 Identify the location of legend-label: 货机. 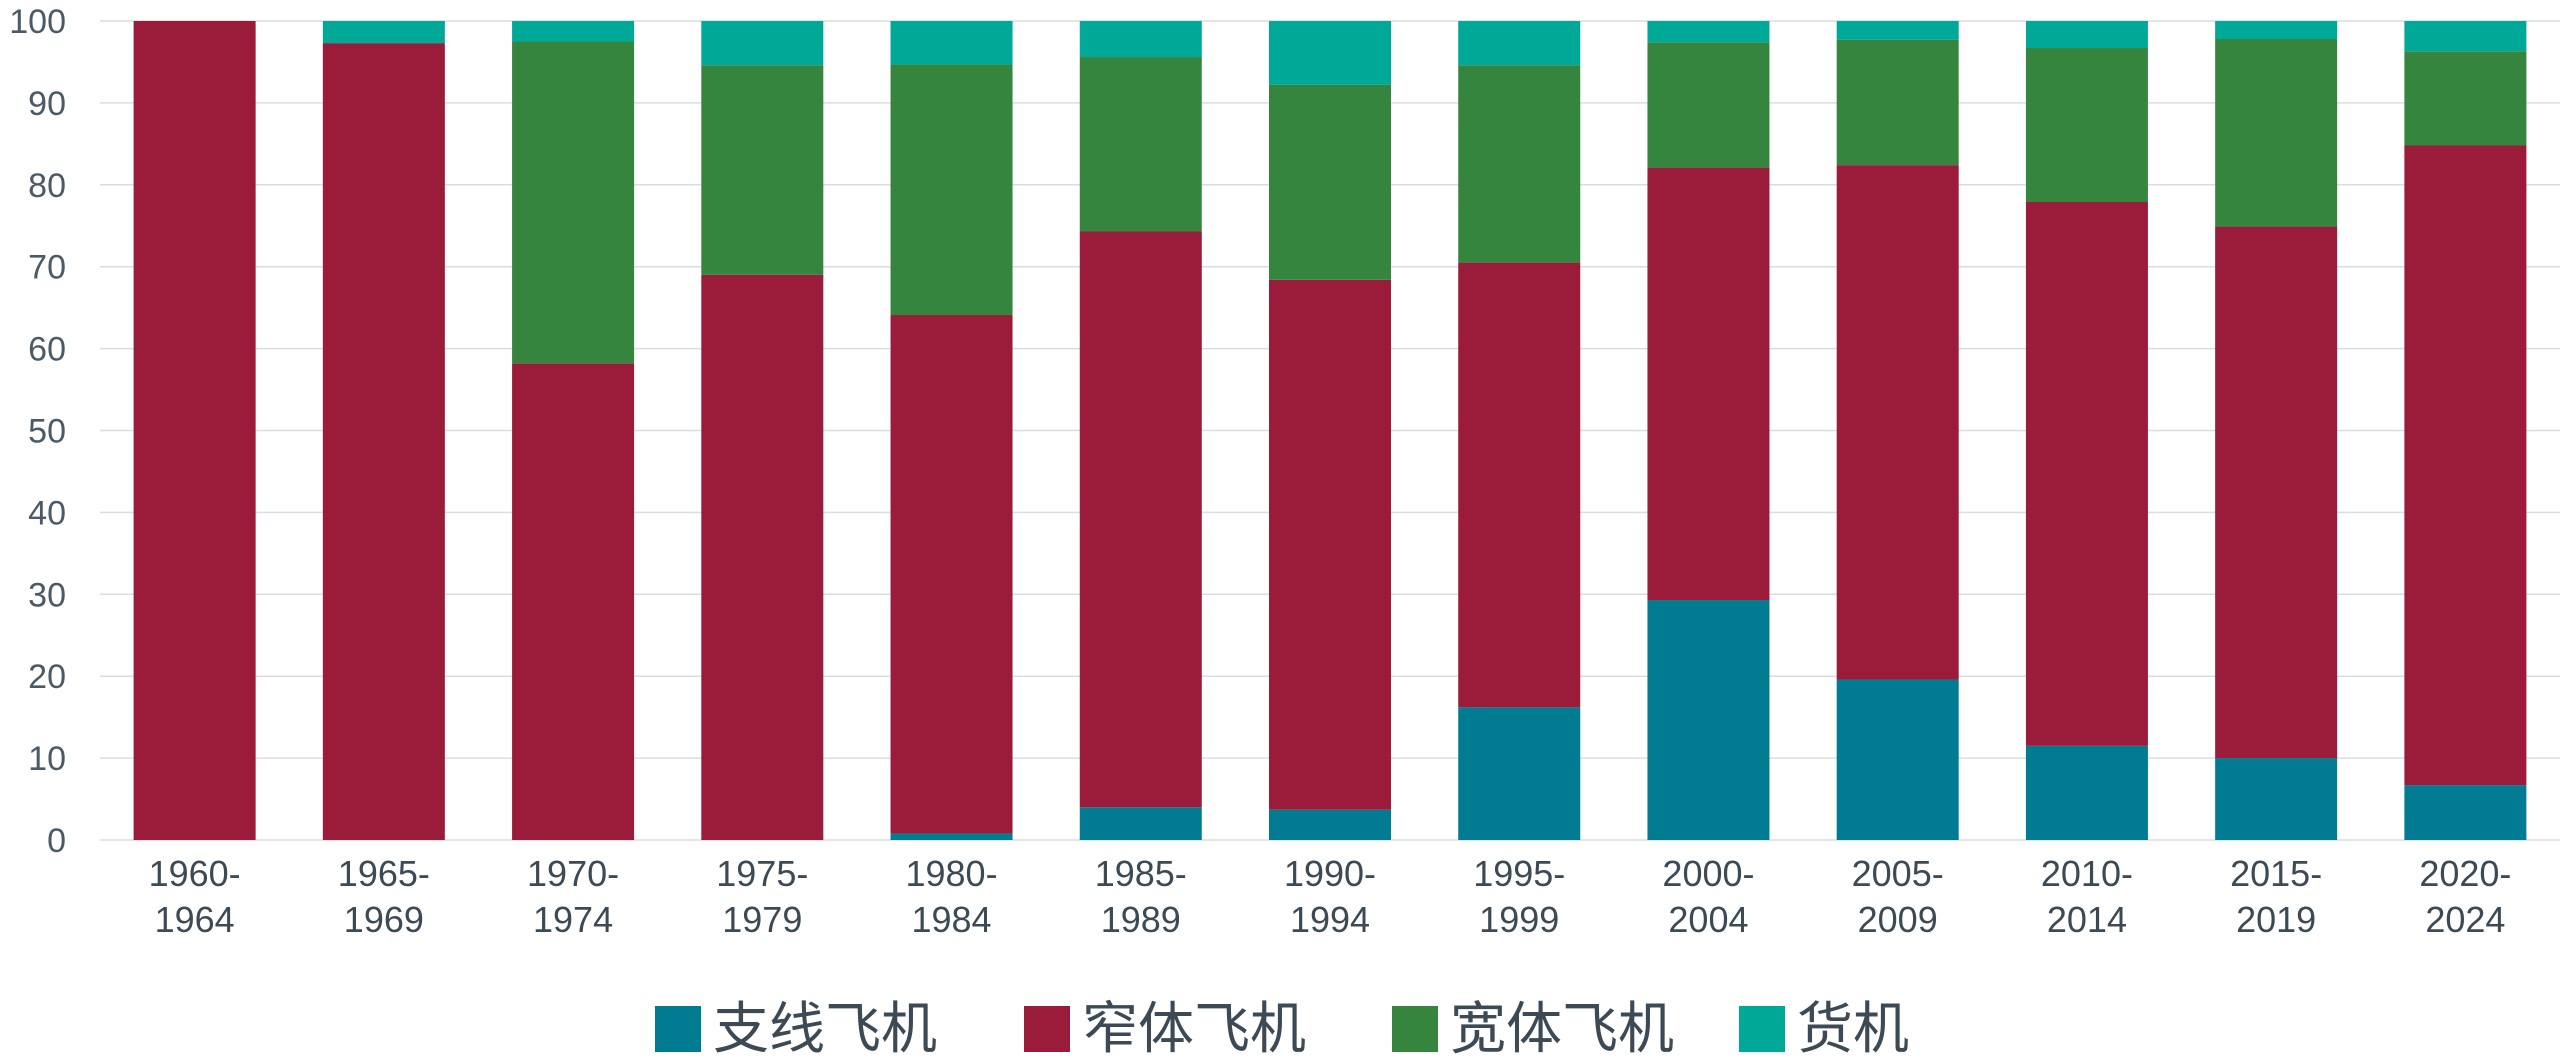
(1853, 1028).